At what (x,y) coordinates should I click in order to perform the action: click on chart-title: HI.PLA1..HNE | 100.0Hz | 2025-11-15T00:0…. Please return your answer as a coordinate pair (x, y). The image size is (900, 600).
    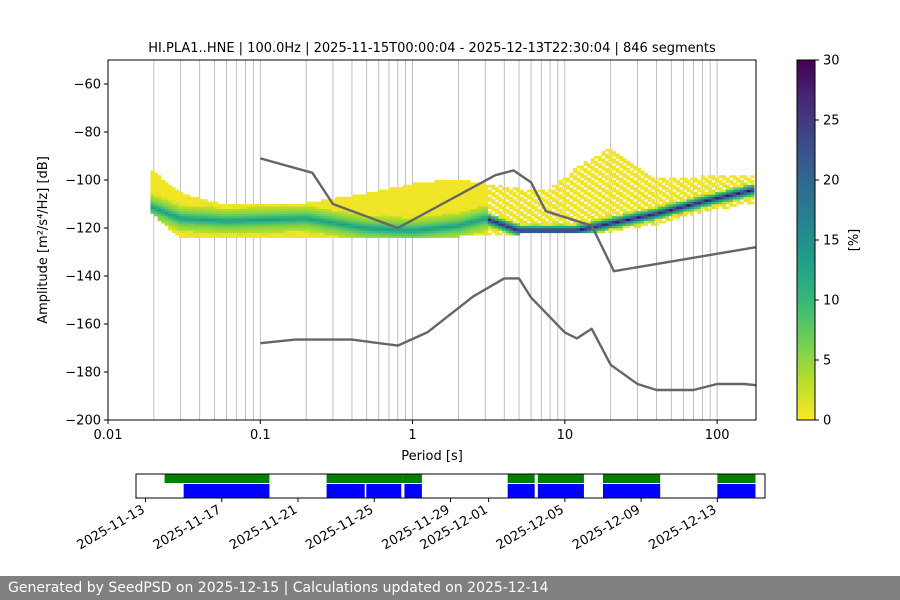
    Looking at the image, I should click on (432, 48).